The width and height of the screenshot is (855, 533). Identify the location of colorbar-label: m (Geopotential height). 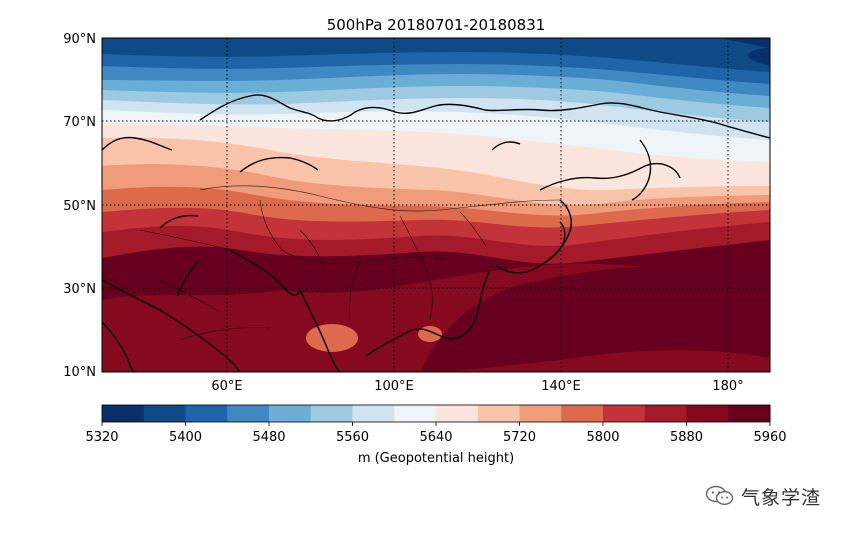
(436, 458).